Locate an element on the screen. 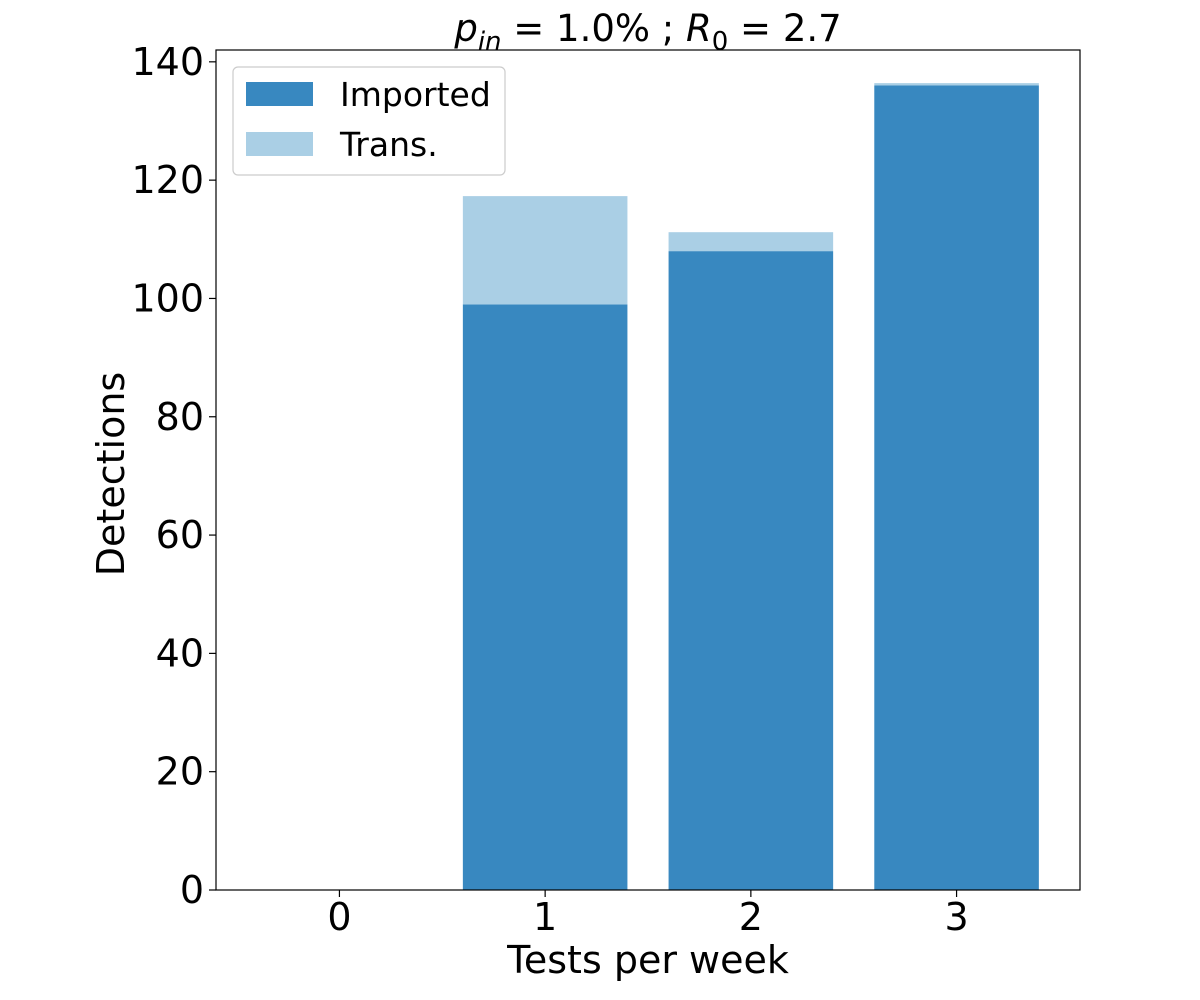 The width and height of the screenshot is (1200, 1000). y-tick-label: 80 is located at coordinates (180, 417).